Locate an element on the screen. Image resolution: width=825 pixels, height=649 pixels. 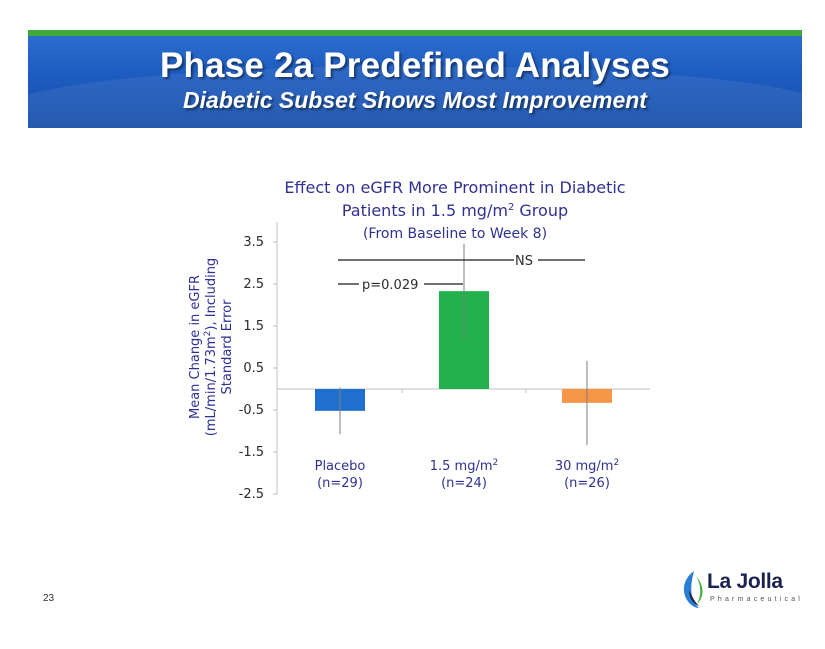
slide-subtitle: Diabetic Subset Shows Most Improvement is located at coordinates (415, 100).